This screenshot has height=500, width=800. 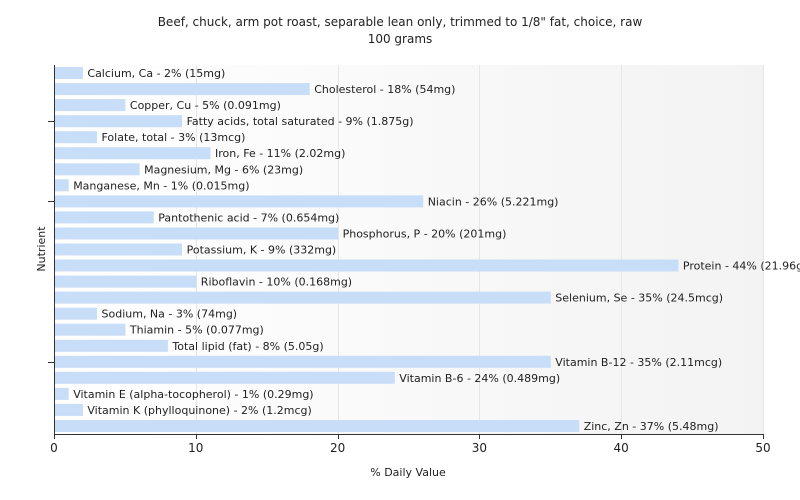 I want to click on bar-label: Protein - 44% (21.96g), so click(x=741, y=266).